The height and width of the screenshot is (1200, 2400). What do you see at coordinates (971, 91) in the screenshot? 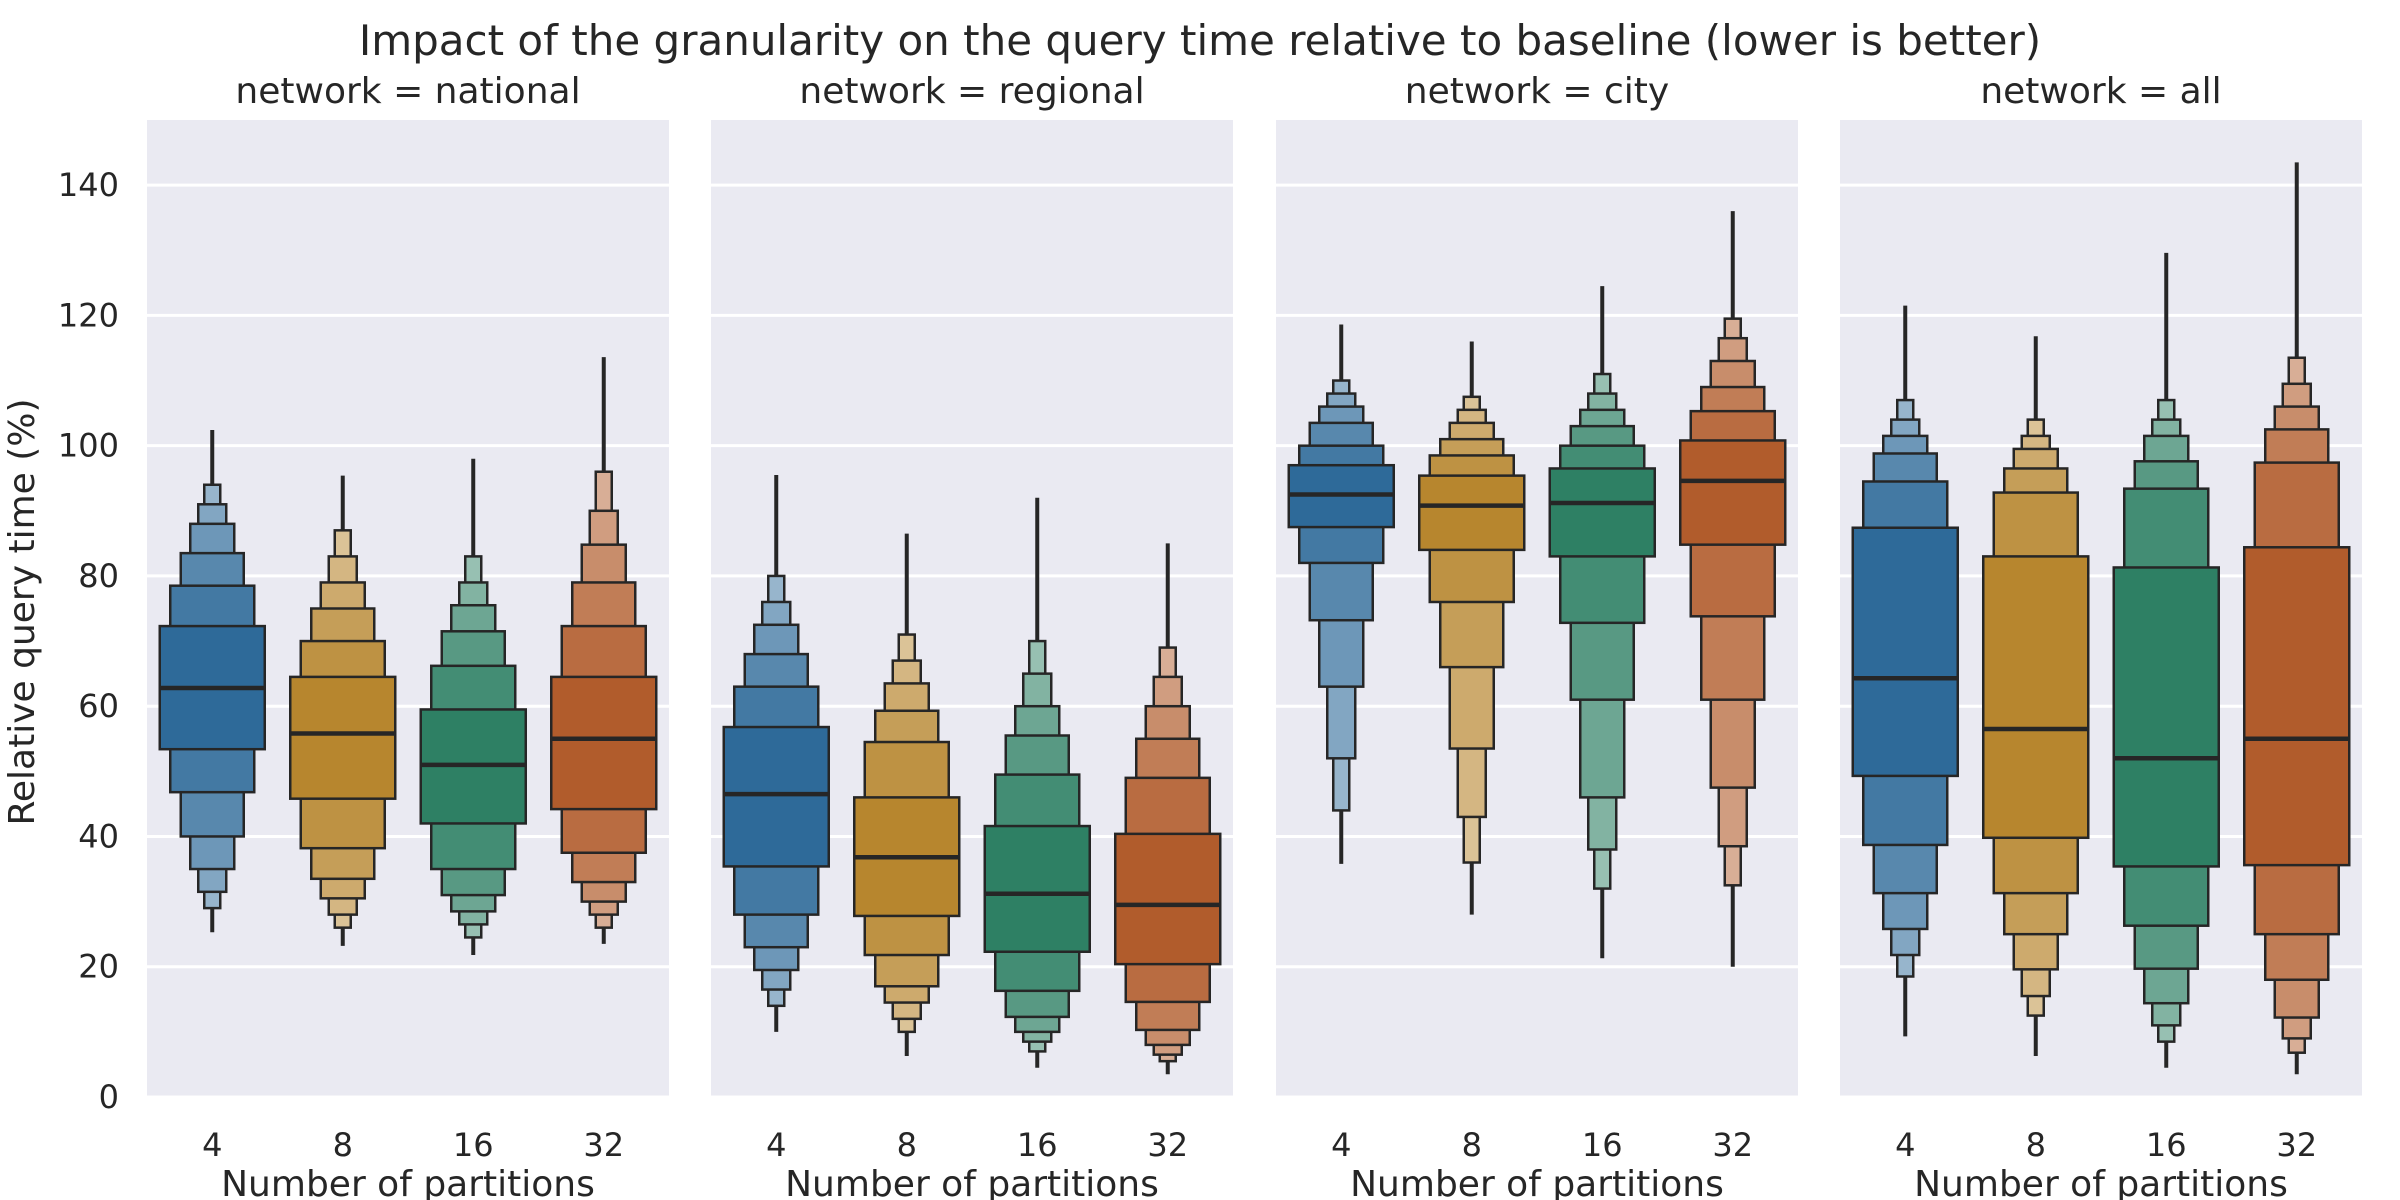
I see `facet-title: network = regional` at bounding box center [971, 91].